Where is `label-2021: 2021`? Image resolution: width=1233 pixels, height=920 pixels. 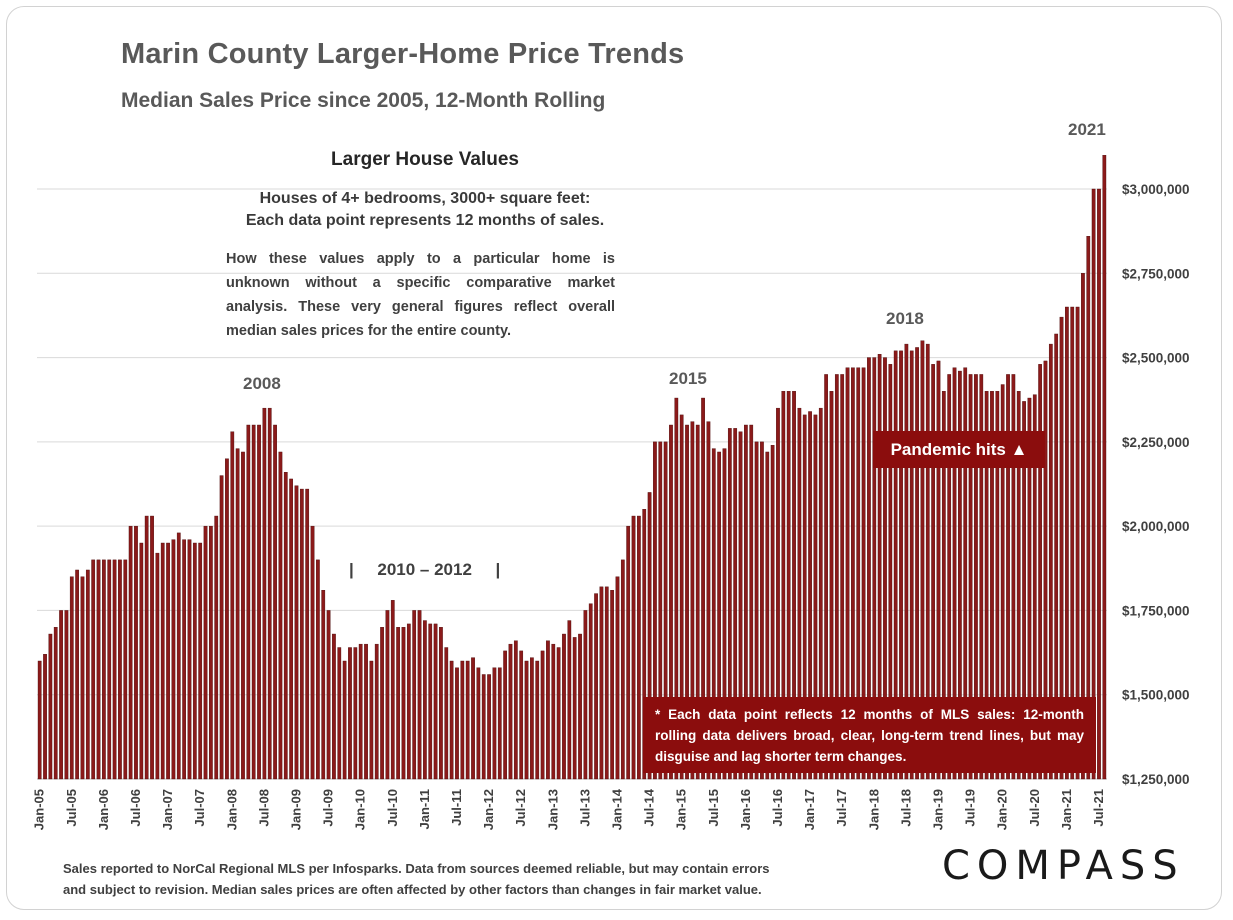 label-2021: 2021 is located at coordinates (1087, 129).